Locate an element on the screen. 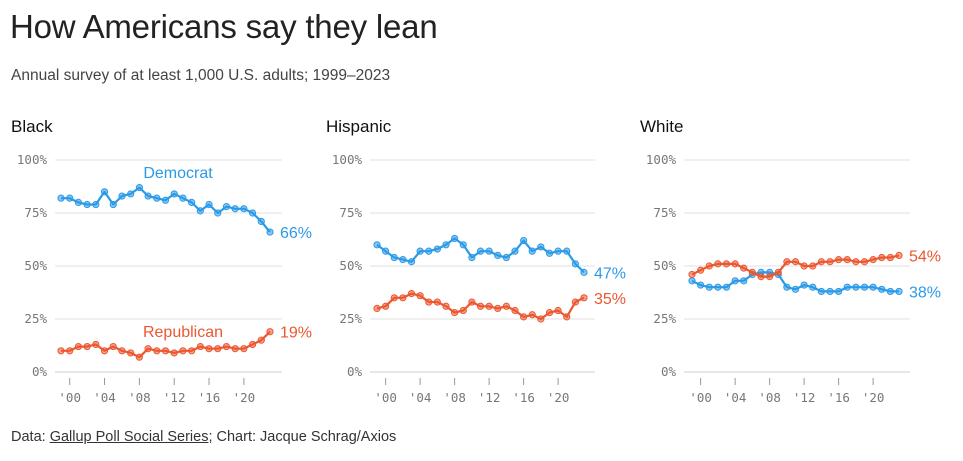 This screenshot has height=461, width=963. hispanic-x-tick-label: '12 is located at coordinates (489, 397).